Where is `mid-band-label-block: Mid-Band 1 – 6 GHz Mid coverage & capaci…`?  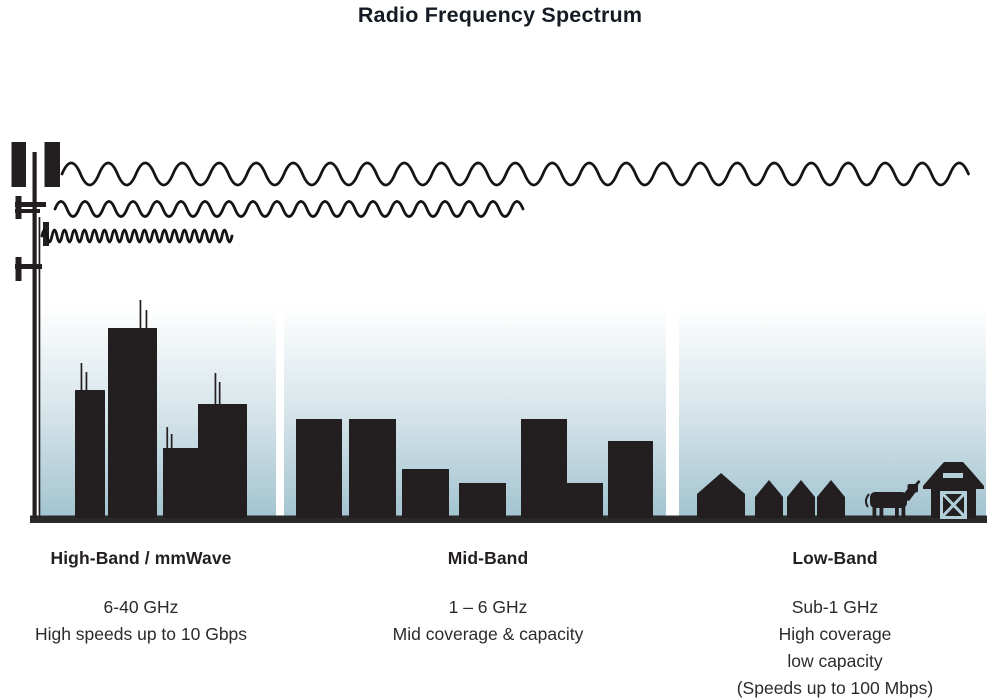 mid-band-label-block: Mid-Band 1 – 6 GHz Mid coverage & capaci… is located at coordinates (488, 598).